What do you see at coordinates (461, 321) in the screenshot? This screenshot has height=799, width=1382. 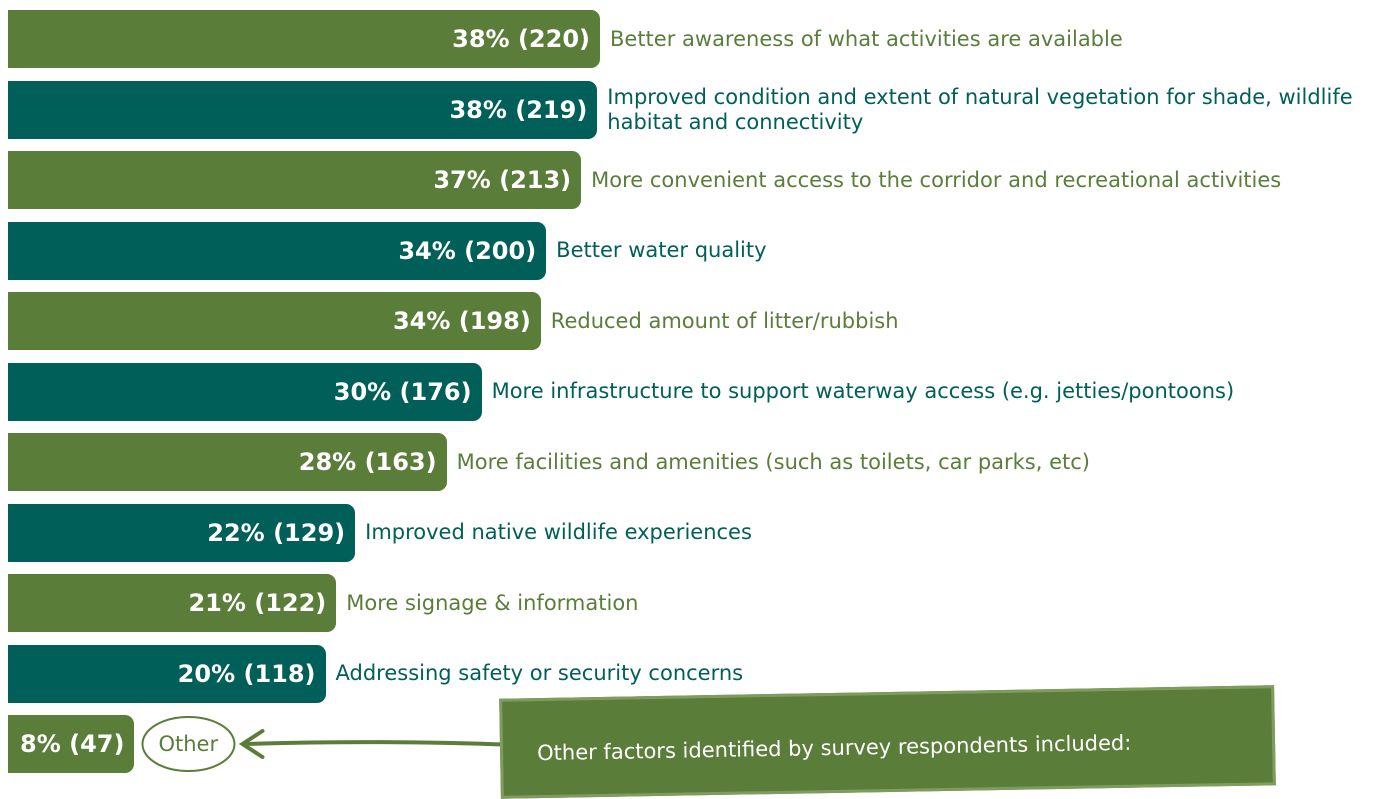 I see `value-label: 34% (198)` at bounding box center [461, 321].